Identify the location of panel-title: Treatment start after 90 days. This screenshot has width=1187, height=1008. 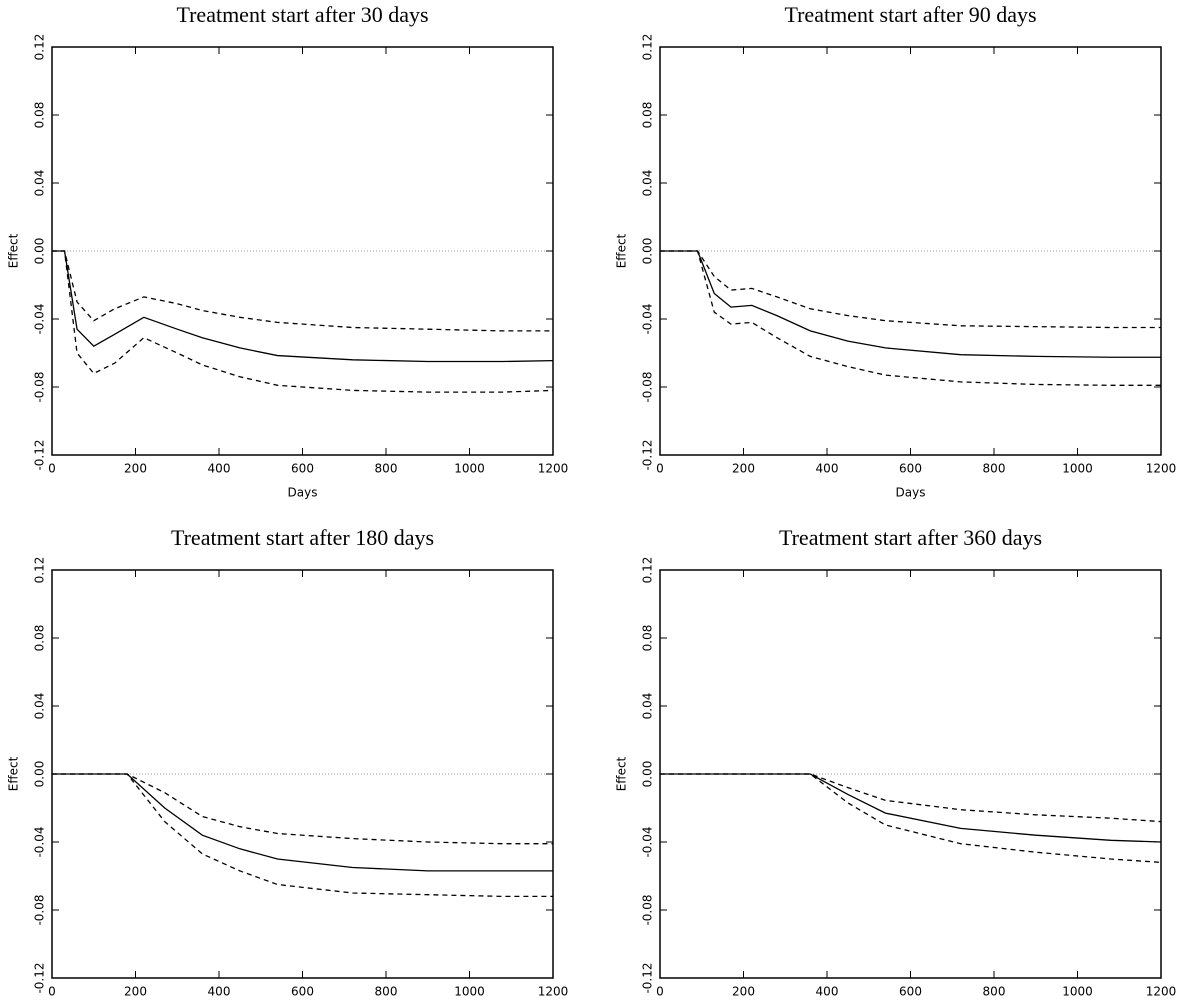
(910, 14).